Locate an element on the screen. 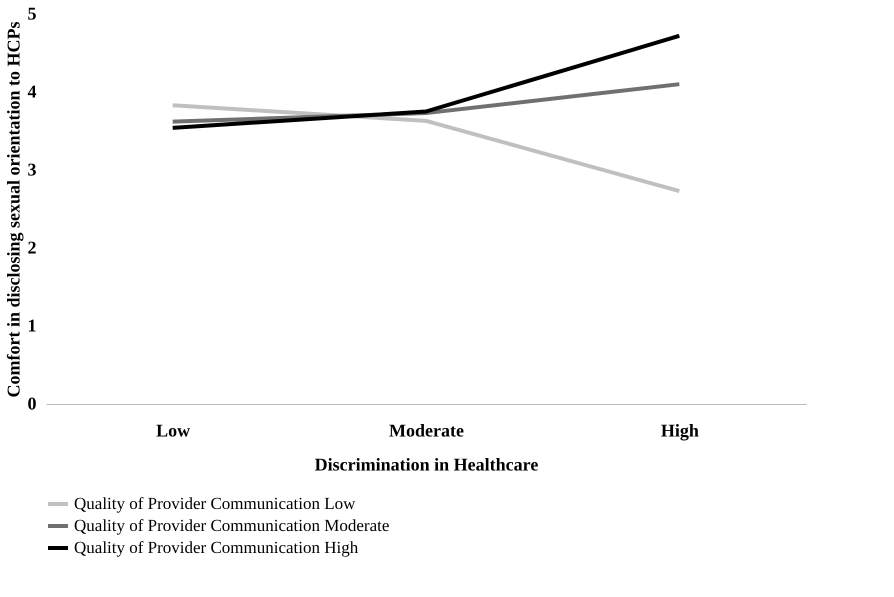  legend-label: Quality of Provider Communication High is located at coordinates (216, 547).